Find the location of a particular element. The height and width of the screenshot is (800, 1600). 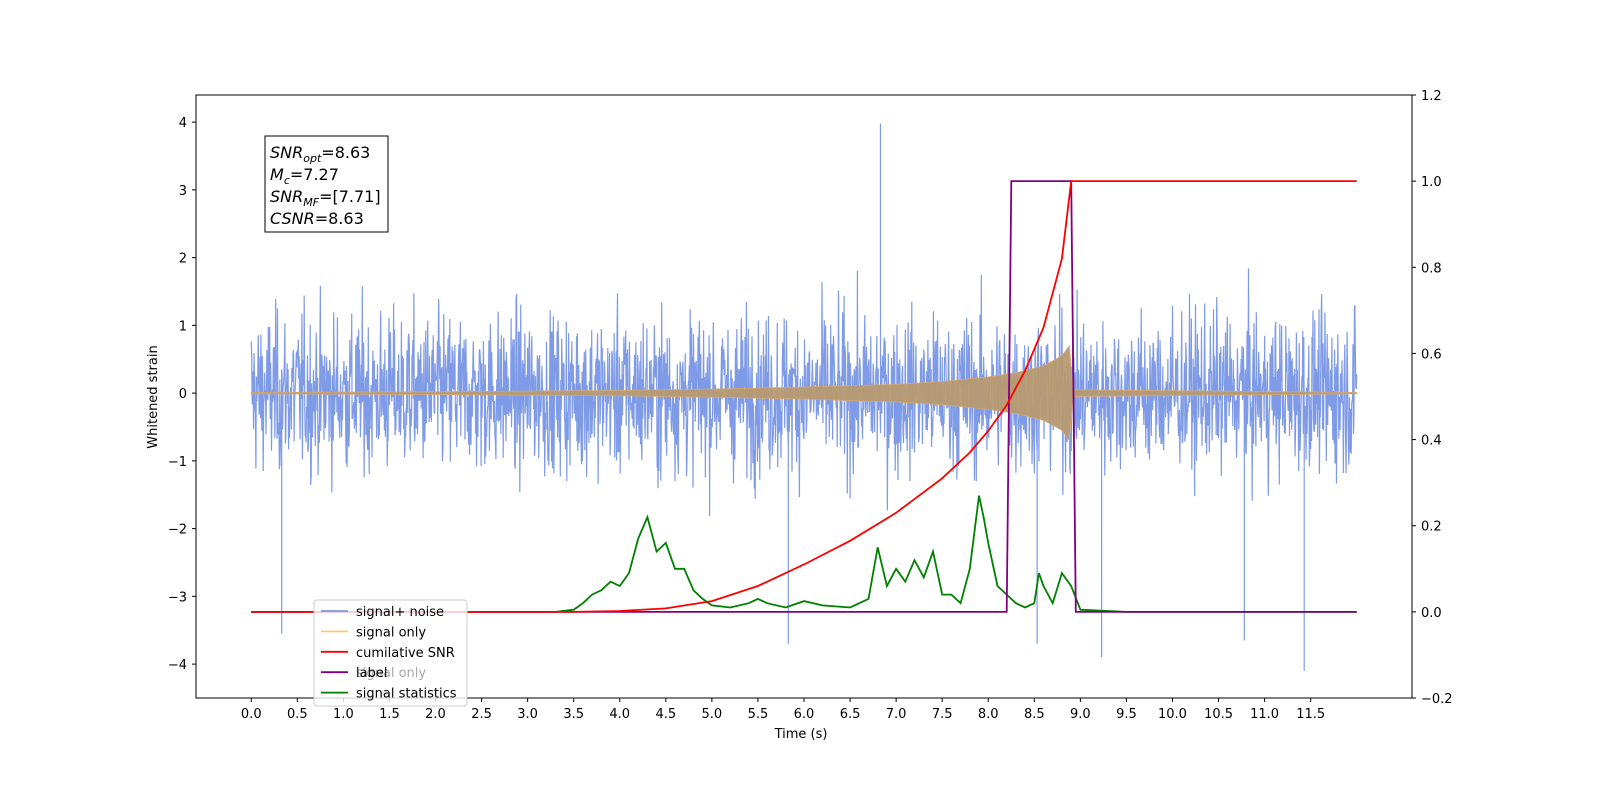

x-tick-label: 1.5 is located at coordinates (389, 714).